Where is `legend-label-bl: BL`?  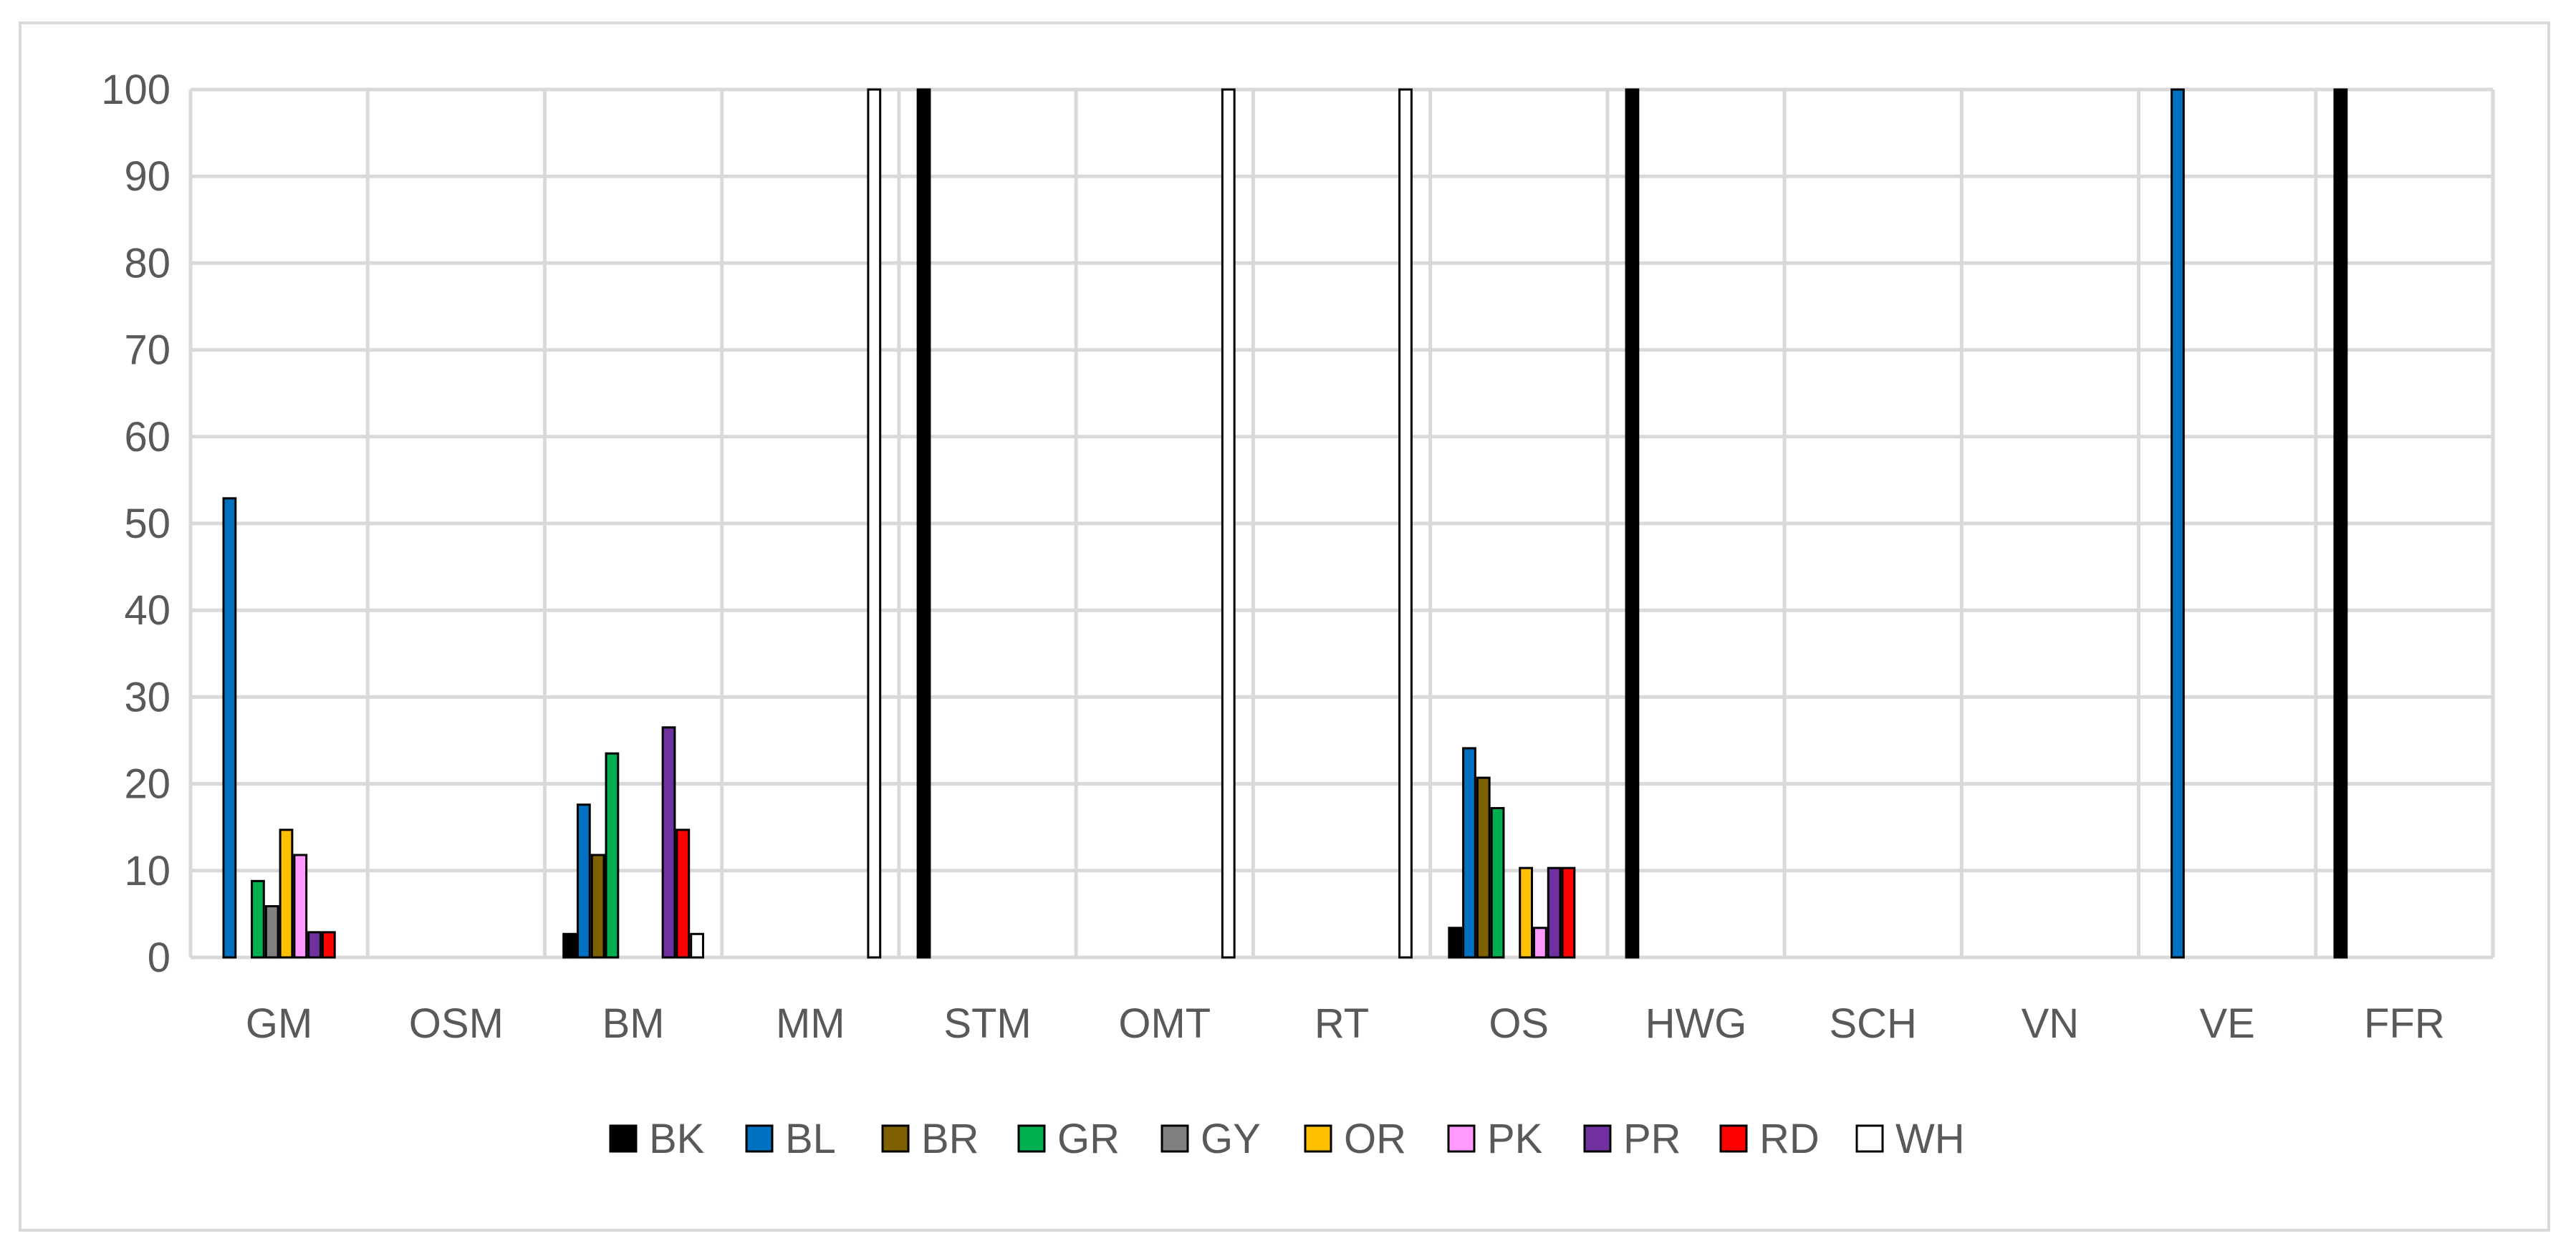 legend-label-bl: BL is located at coordinates (810, 1139).